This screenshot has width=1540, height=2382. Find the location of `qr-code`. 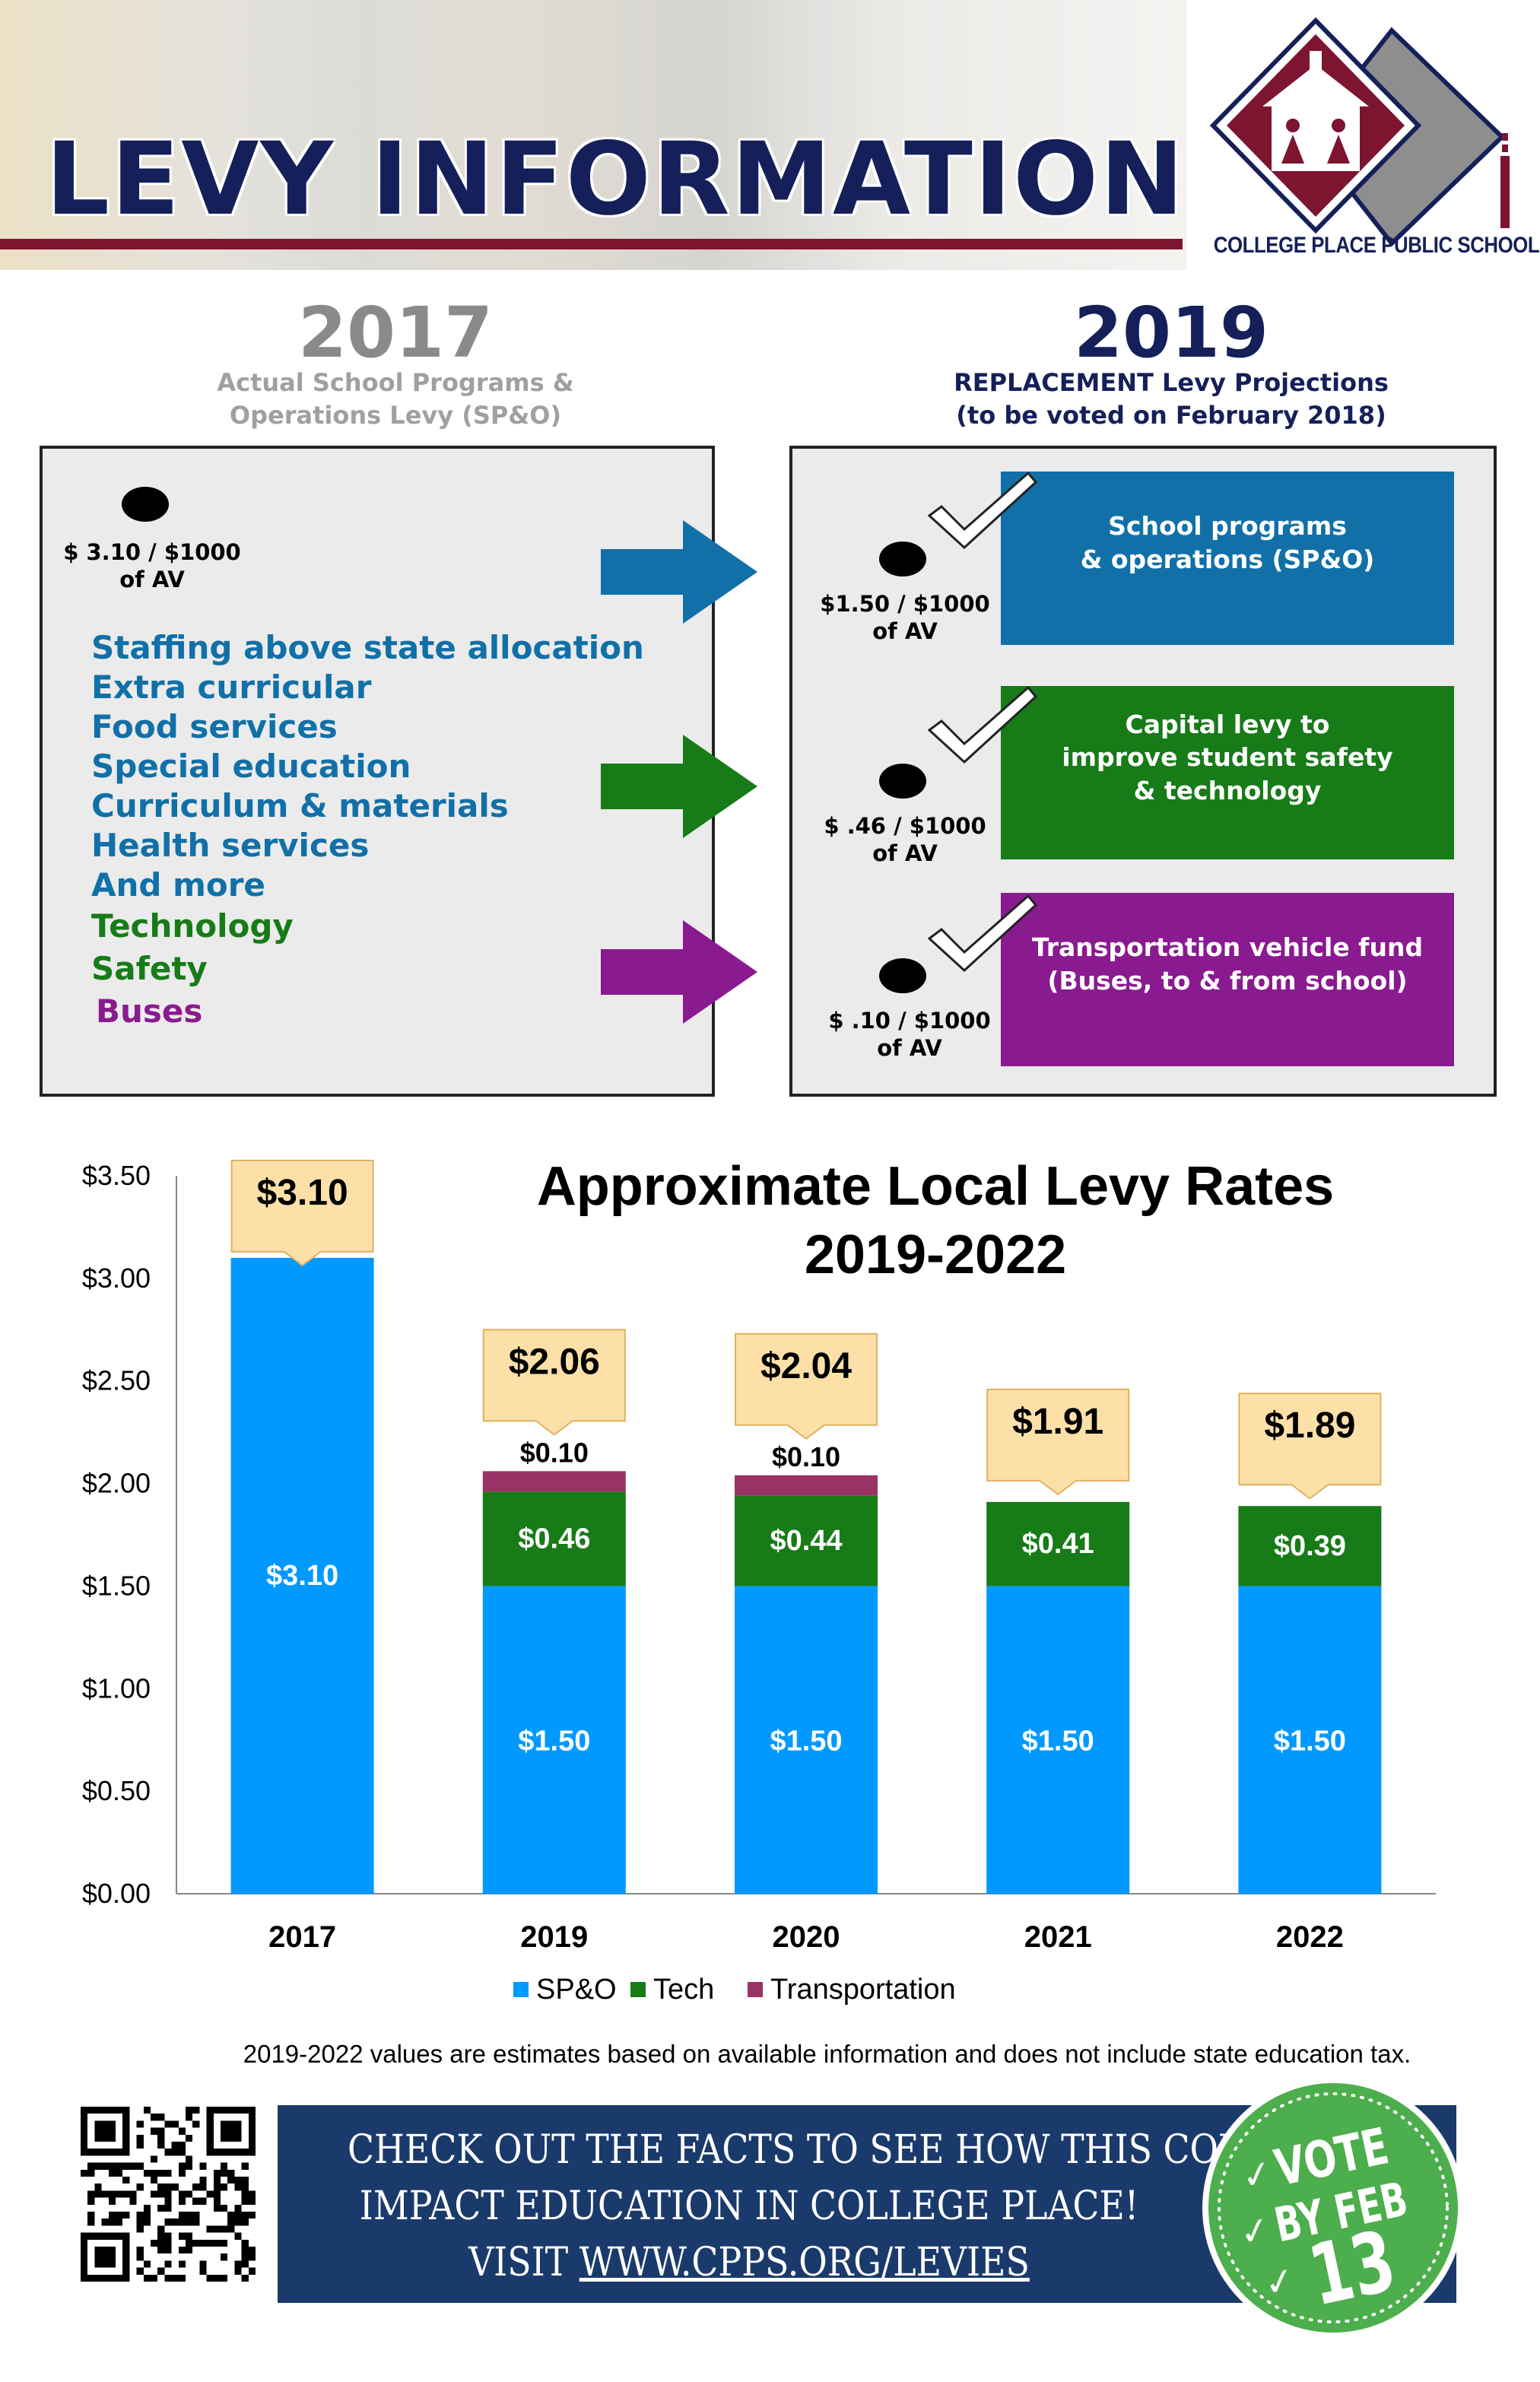

qr-code is located at coordinates (168, 2194).